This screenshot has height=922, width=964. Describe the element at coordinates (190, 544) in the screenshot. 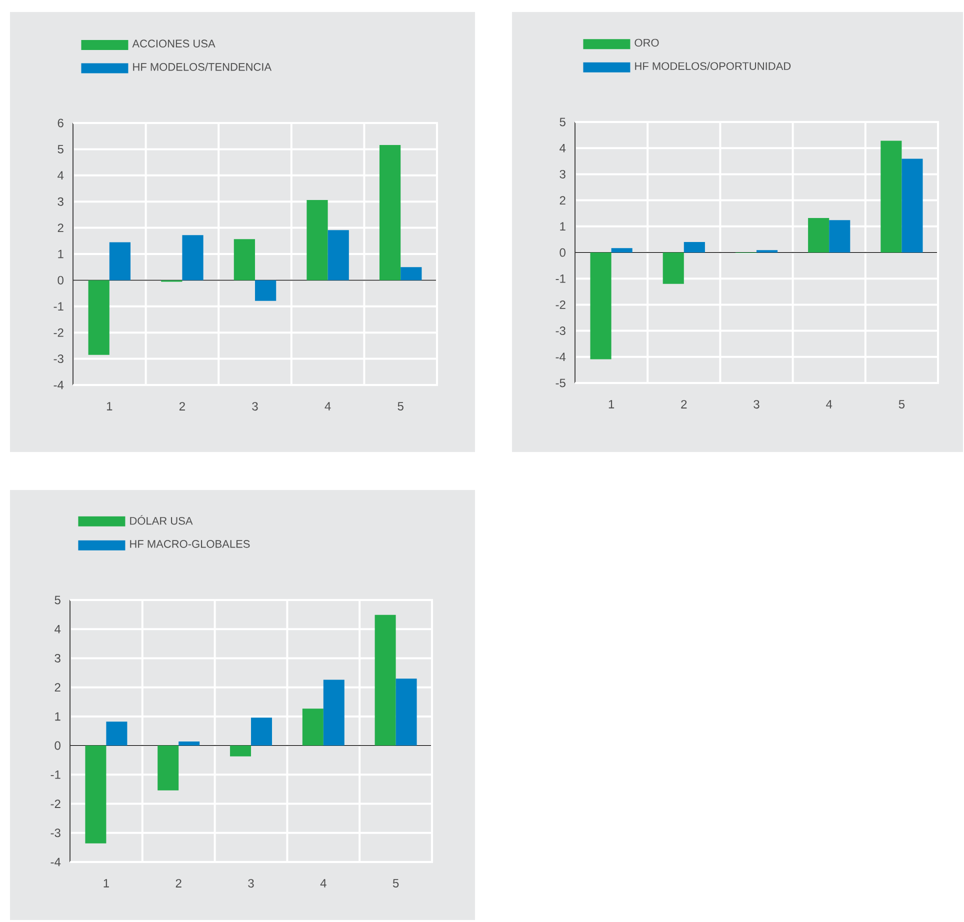

I see `legend-label: HF MACRO-GLOBALES` at that location.